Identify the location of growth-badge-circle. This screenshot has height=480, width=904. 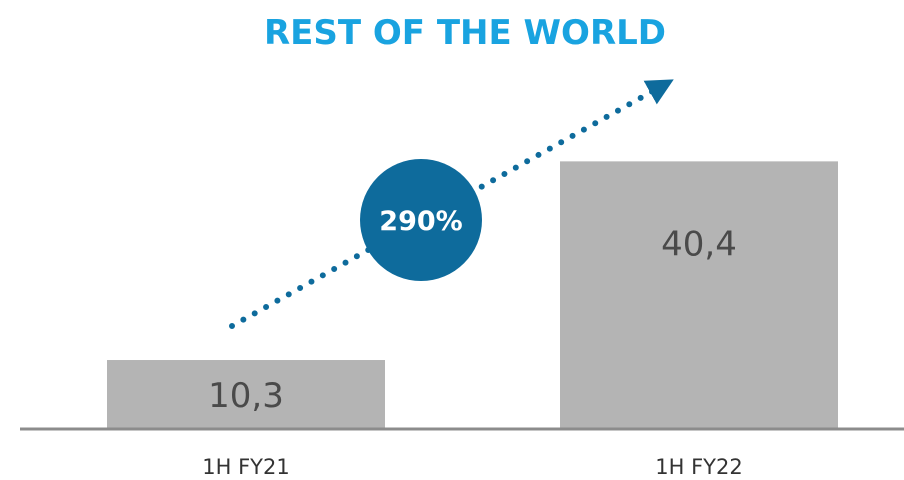
(421, 220).